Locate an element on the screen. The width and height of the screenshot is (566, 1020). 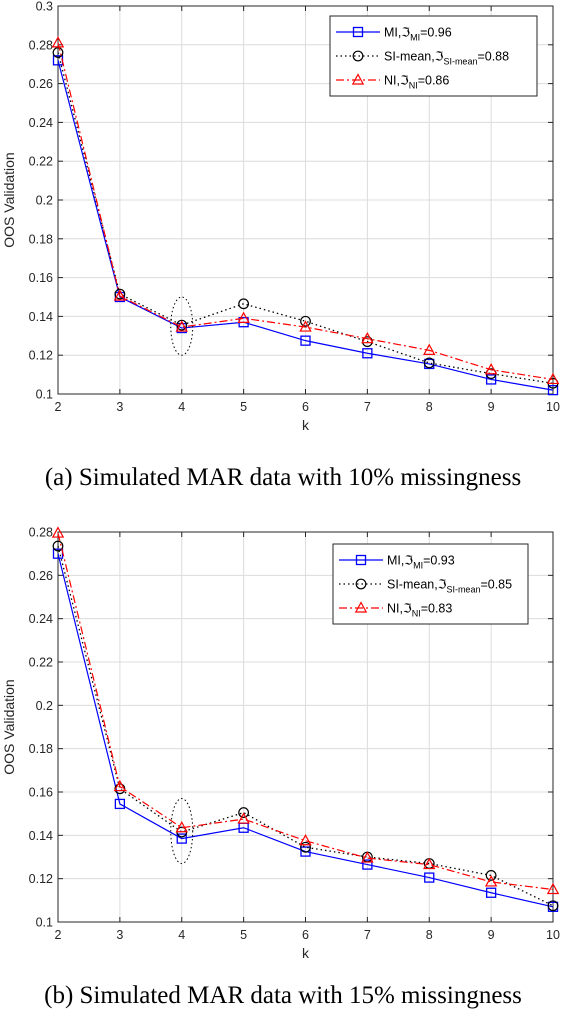
y-tick-label: 0.18 is located at coordinates (41, 749).